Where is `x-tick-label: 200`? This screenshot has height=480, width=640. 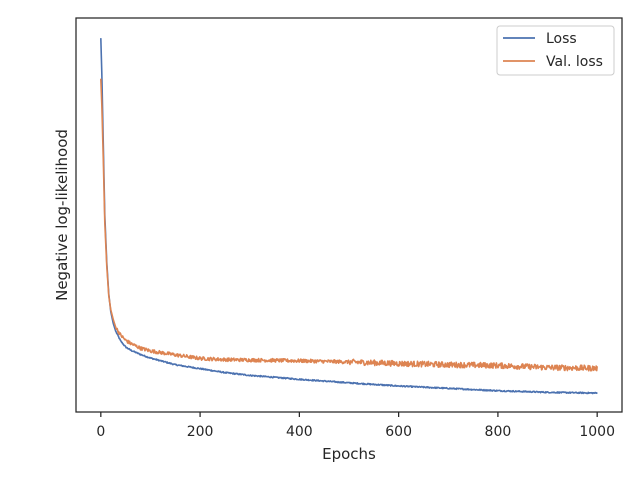
x-tick-label: 200 is located at coordinates (200, 432).